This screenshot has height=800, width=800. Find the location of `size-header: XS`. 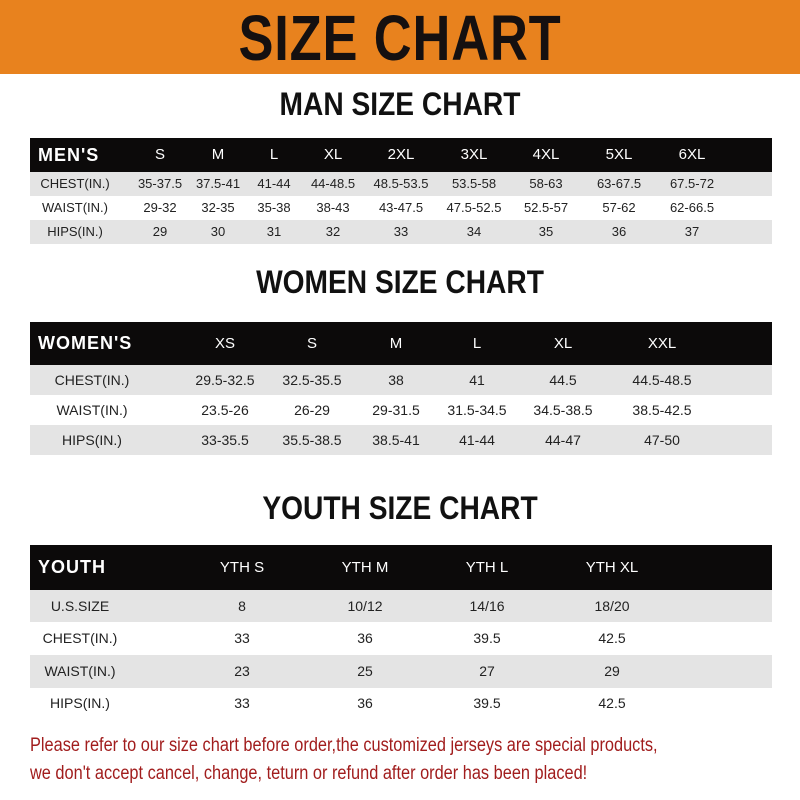

size-header: XS is located at coordinates (225, 343).